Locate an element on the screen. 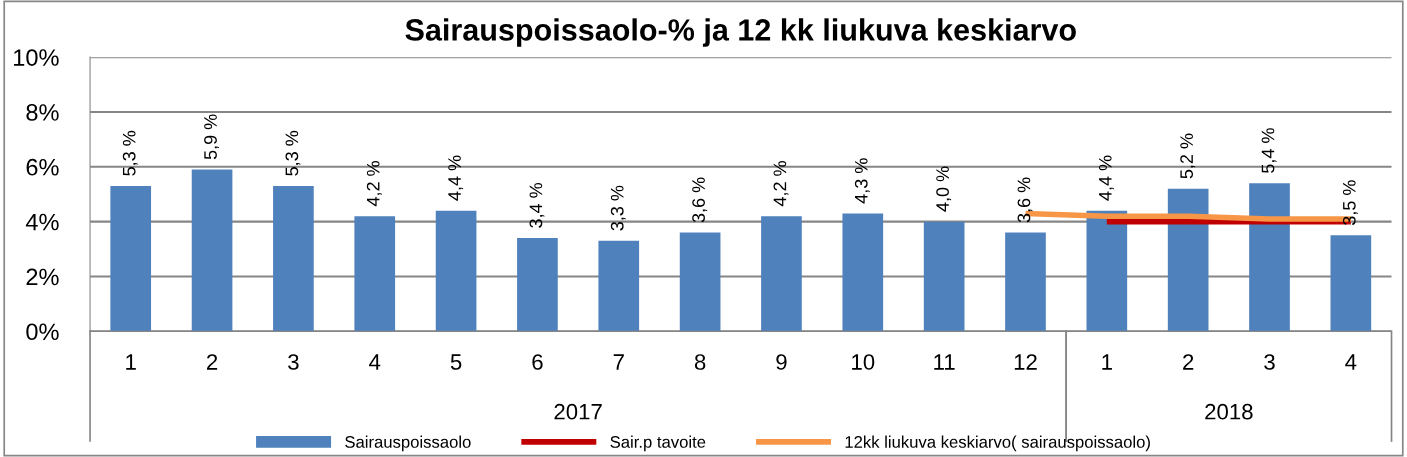 This screenshot has height=457, width=1407. data-label: 5,9 % is located at coordinates (212, 137).